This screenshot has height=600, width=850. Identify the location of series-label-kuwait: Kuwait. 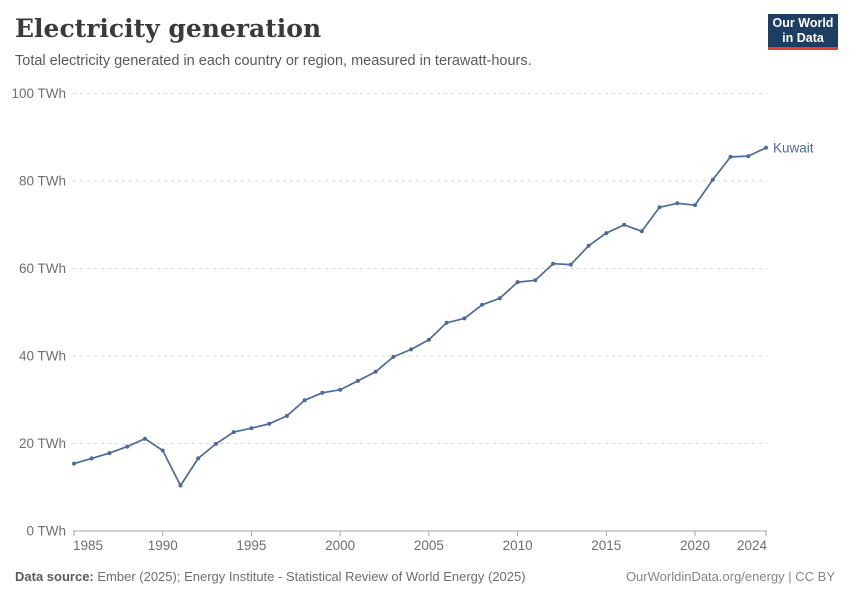
(793, 147).